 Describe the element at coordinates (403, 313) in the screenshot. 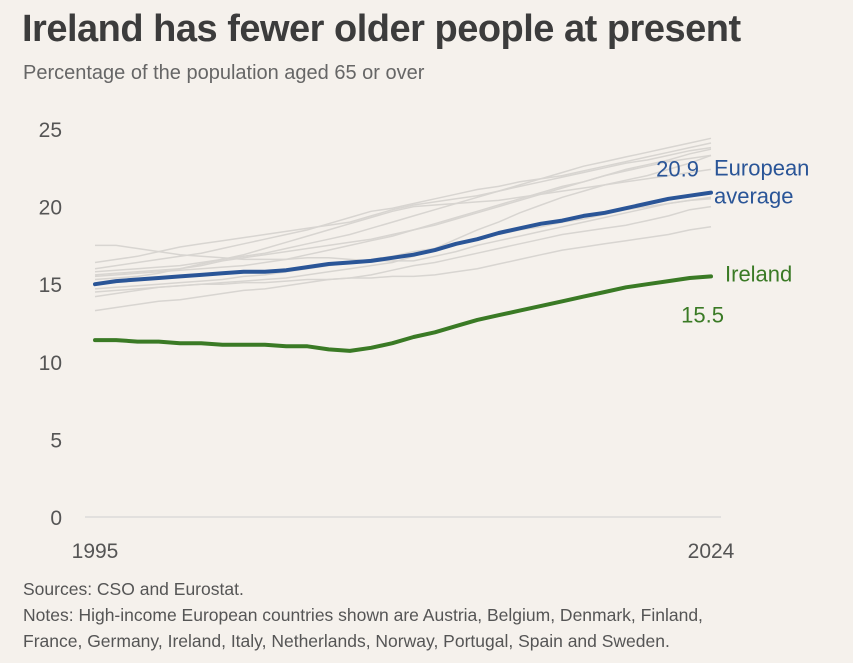

I see `series-line-ireland` at that location.